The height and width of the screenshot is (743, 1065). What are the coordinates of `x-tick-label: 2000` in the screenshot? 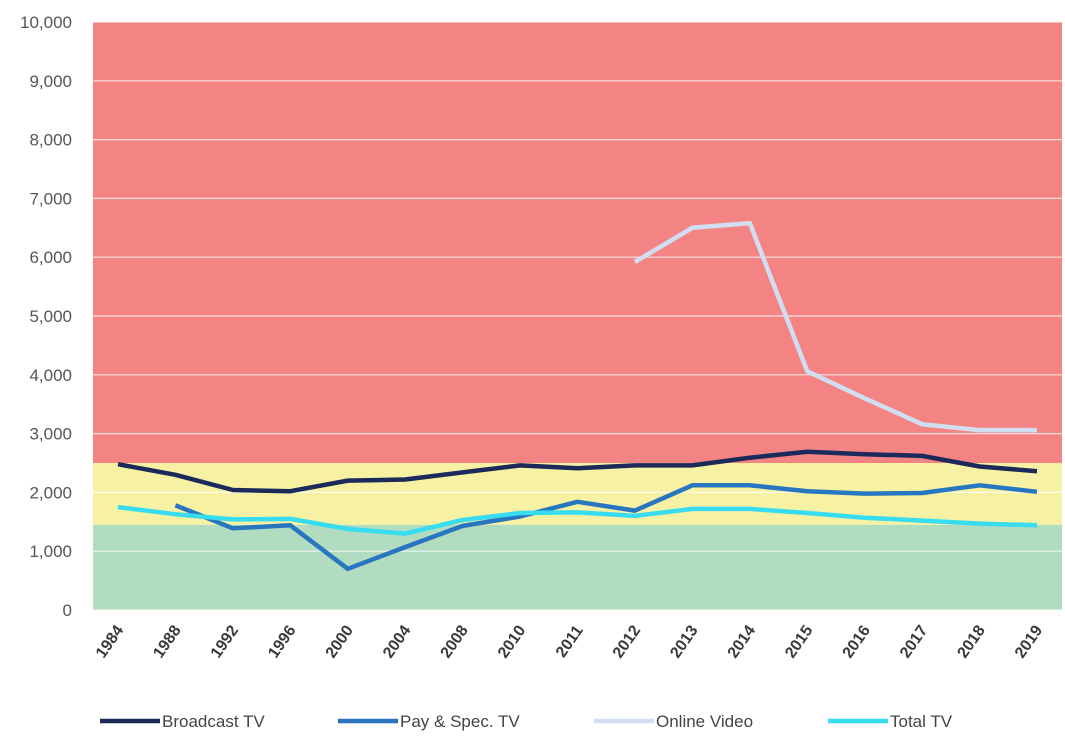 It's located at (340, 641).